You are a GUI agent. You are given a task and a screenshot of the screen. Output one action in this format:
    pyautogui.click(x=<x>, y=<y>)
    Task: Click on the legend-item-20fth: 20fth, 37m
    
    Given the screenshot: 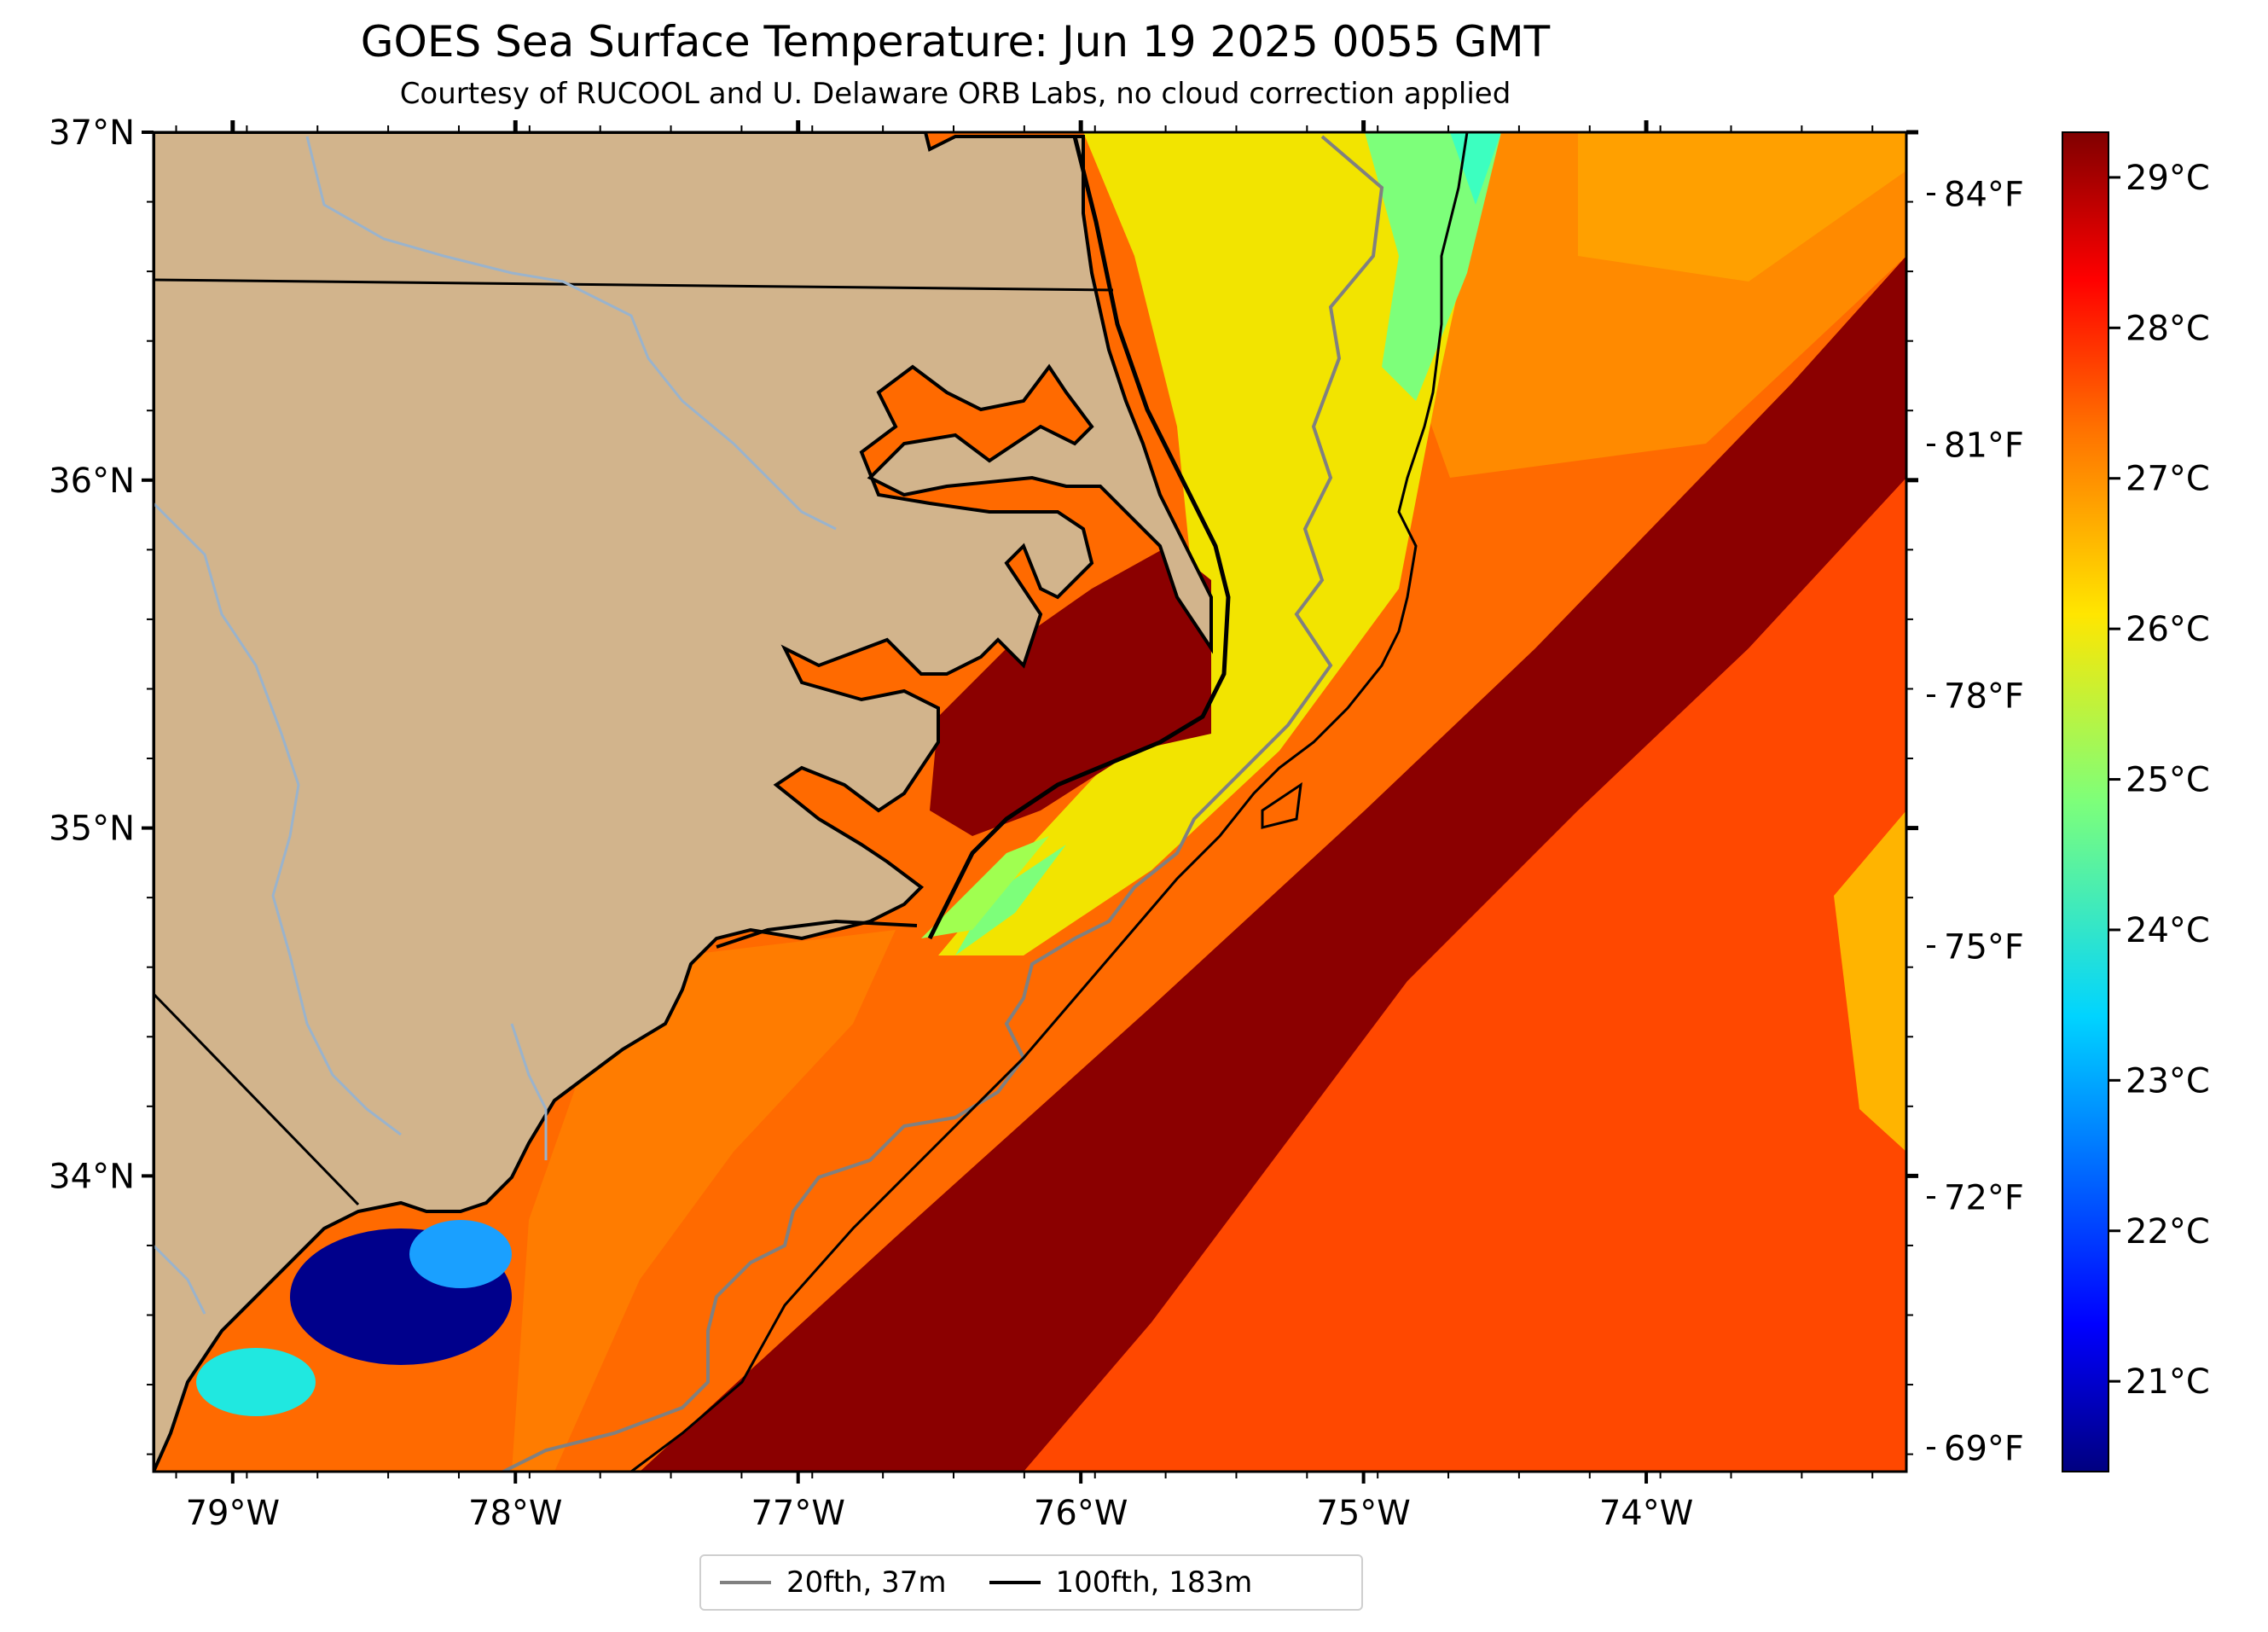 What is the action you would take?
    pyautogui.click(x=833, y=1582)
    